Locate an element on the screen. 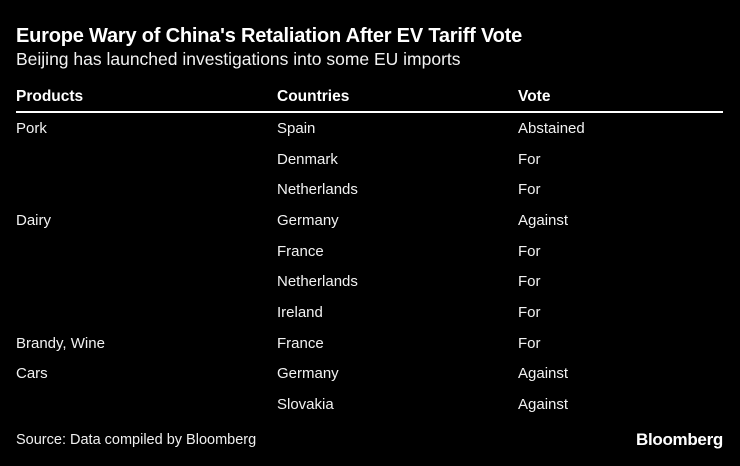 The width and height of the screenshot is (740, 466). table-row: Brandy, Wine France For is located at coordinates (369, 343).